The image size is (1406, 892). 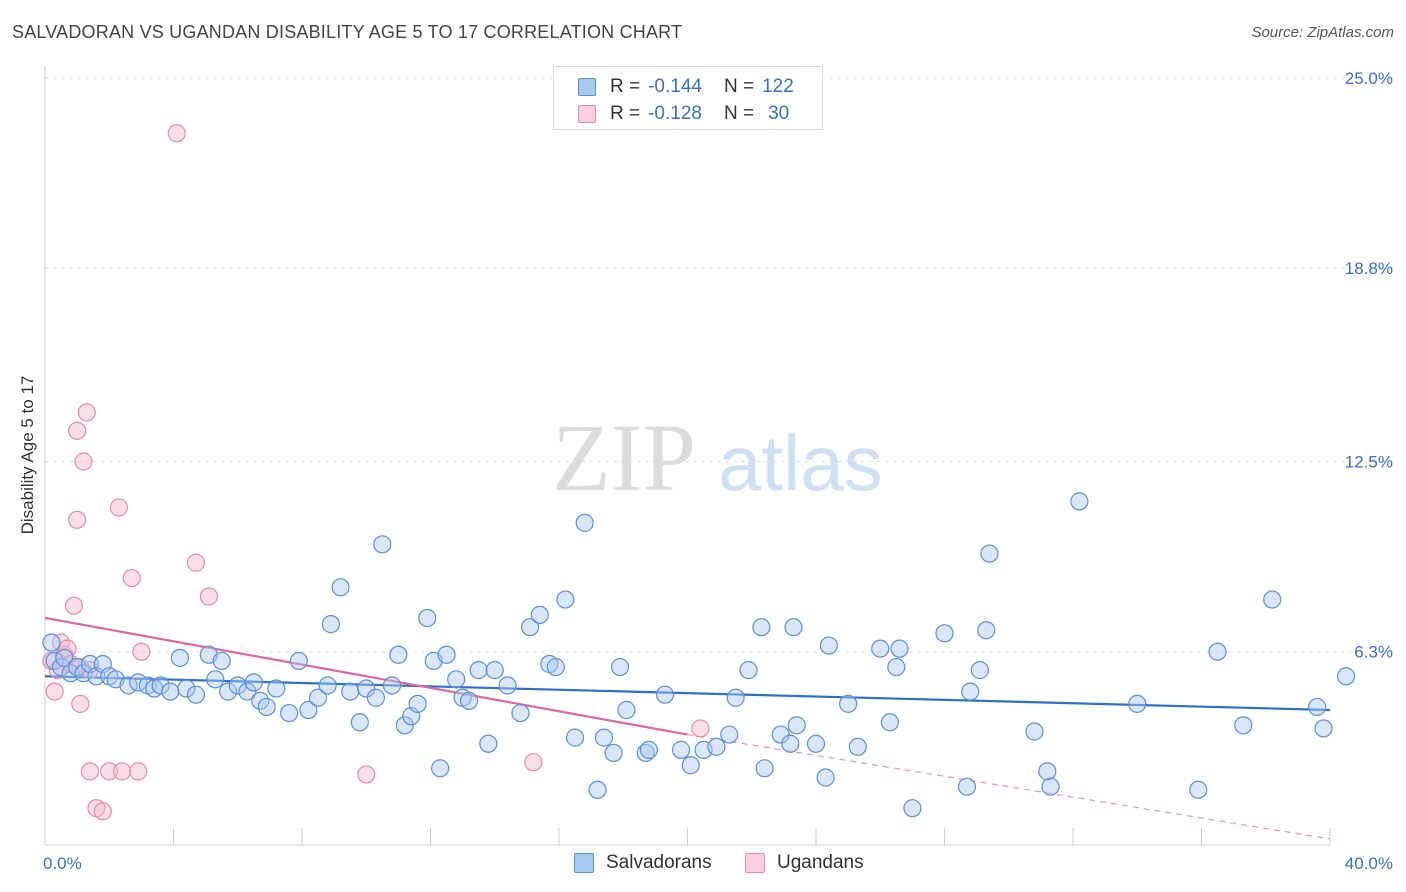 I want to click on y-tick-label: 6.3%, so click(x=1373, y=652).